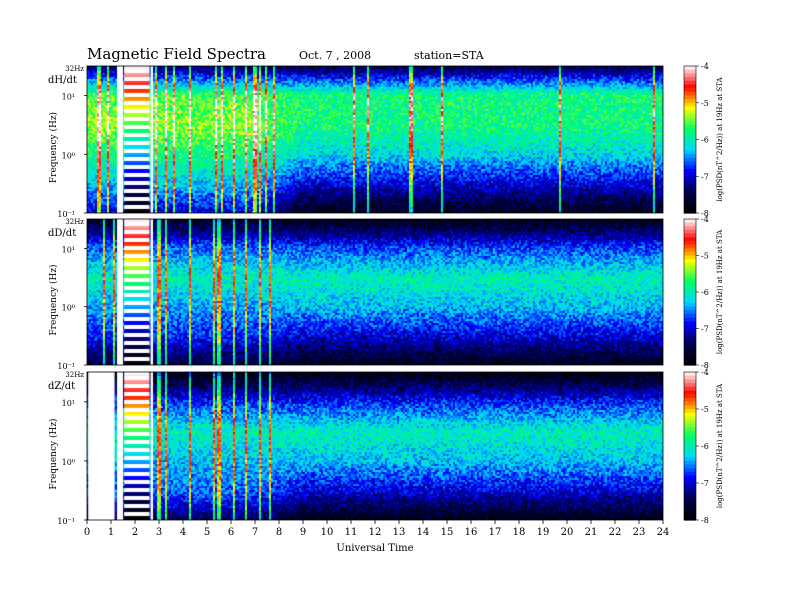 This screenshot has height=612, width=792. Describe the element at coordinates (351, 532) in the screenshot. I see `x-tick-label: 11` at that location.